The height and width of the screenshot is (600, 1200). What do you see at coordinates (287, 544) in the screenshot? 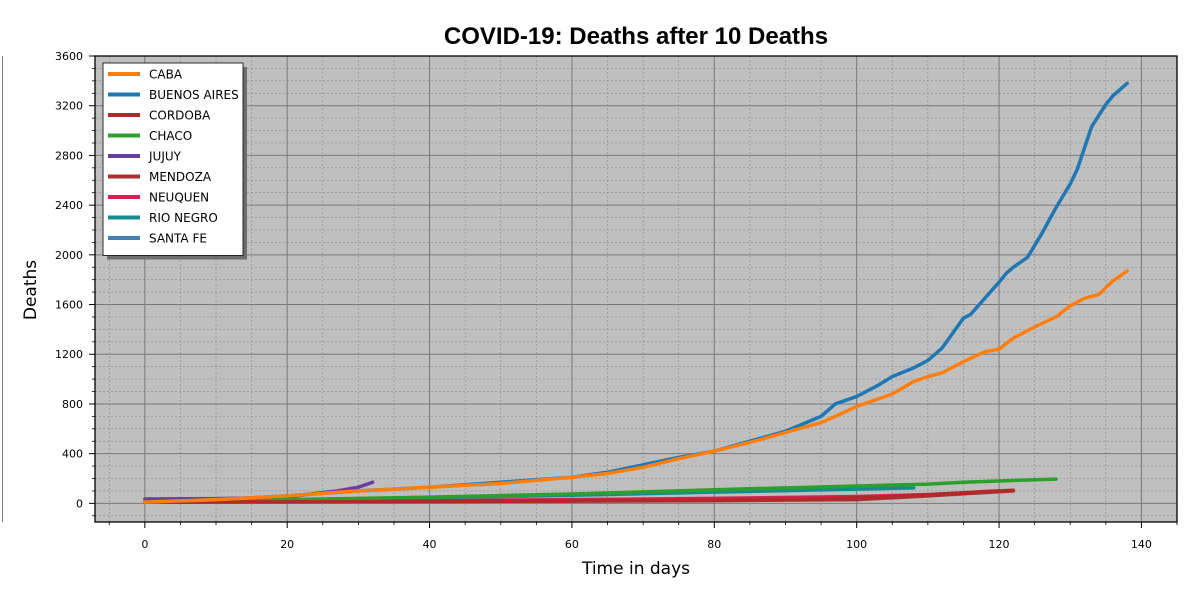
I see `x-tick-label: 20` at bounding box center [287, 544].